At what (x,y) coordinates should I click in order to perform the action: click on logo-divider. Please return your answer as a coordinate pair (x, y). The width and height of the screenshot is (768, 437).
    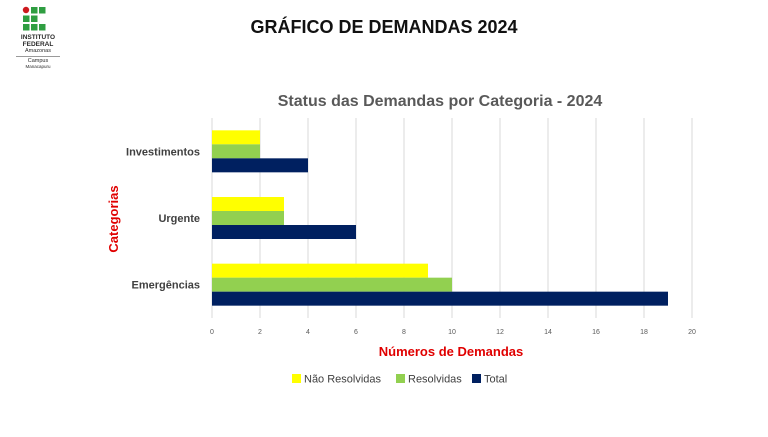
    Looking at the image, I should click on (38, 56).